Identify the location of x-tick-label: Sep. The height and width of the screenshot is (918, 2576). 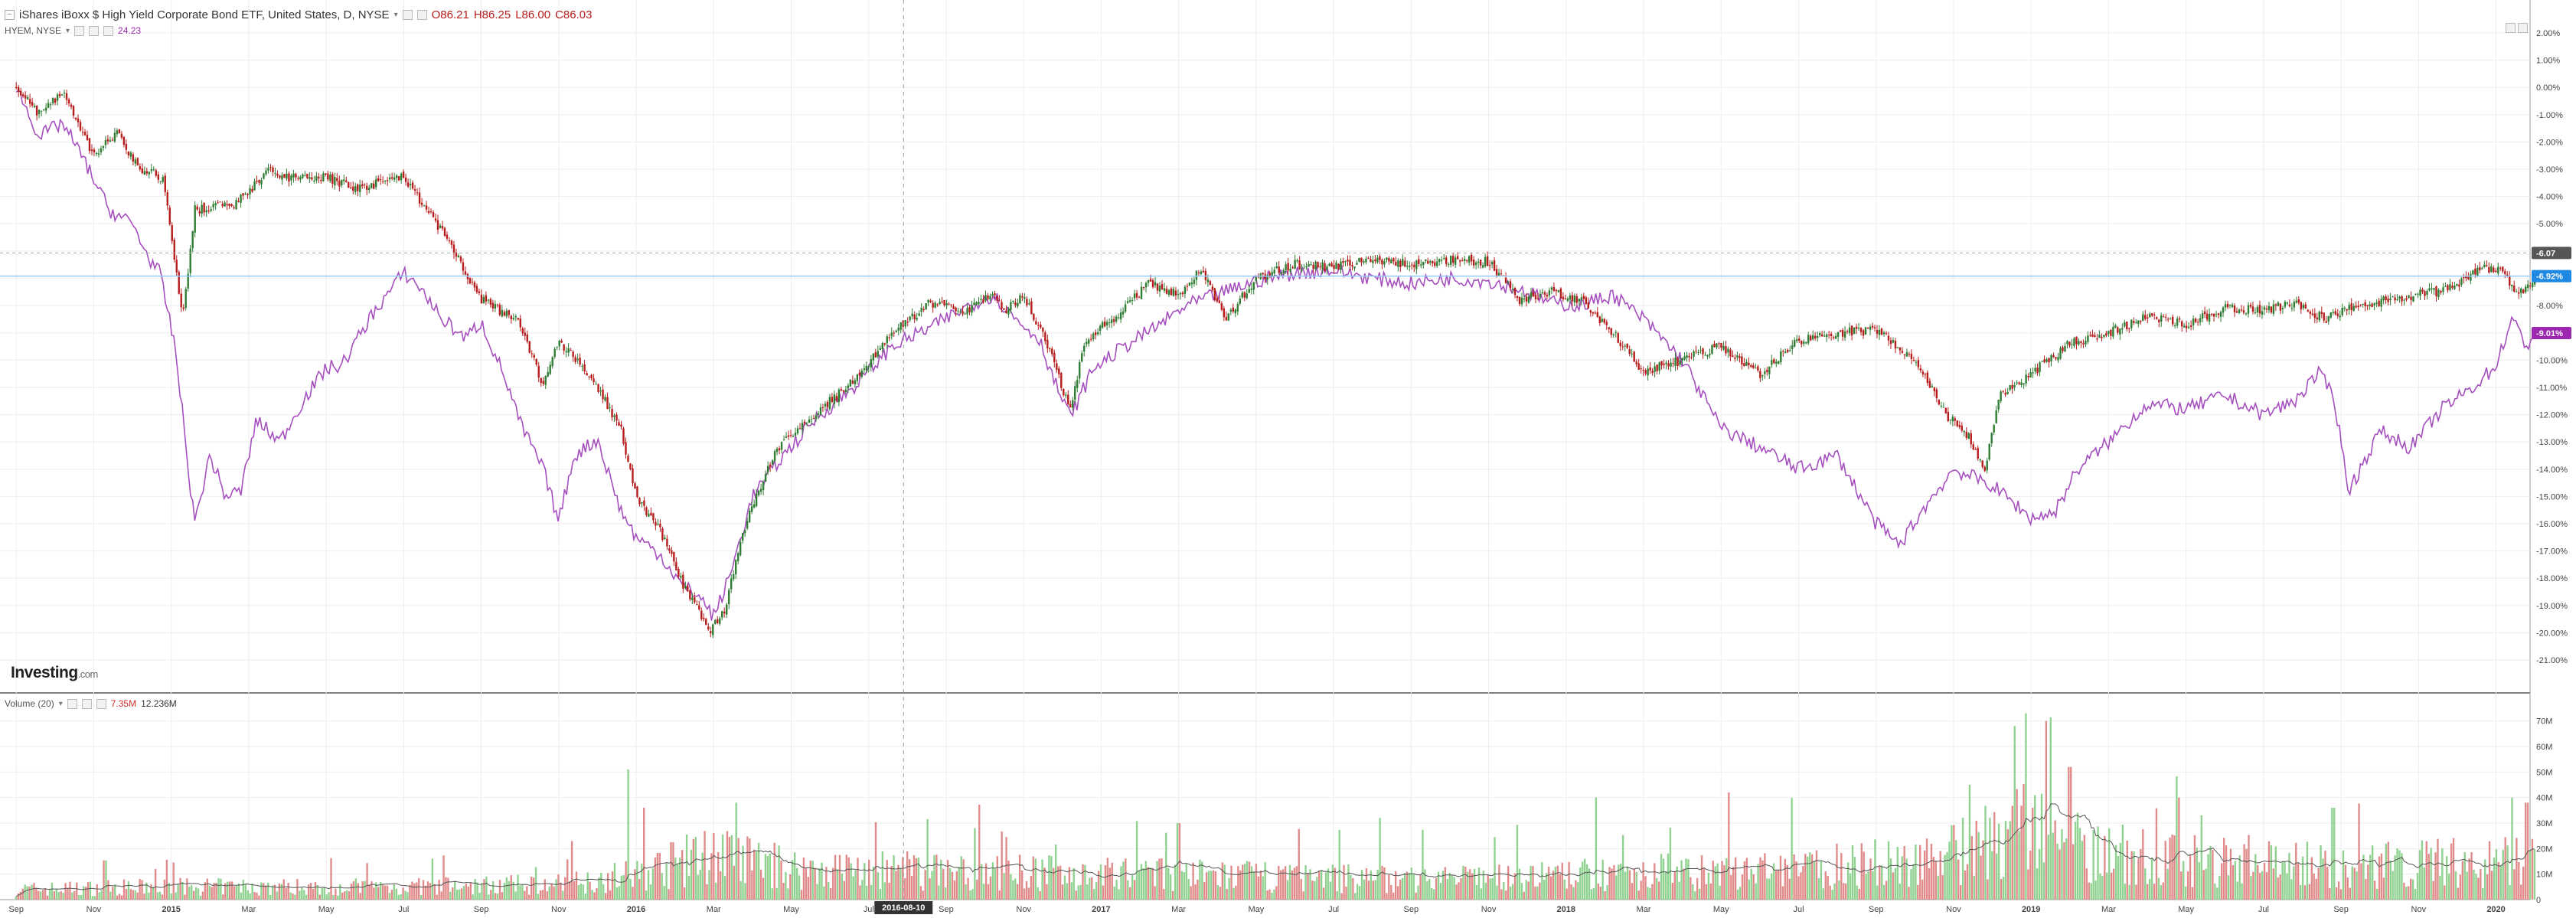
(1411, 909).